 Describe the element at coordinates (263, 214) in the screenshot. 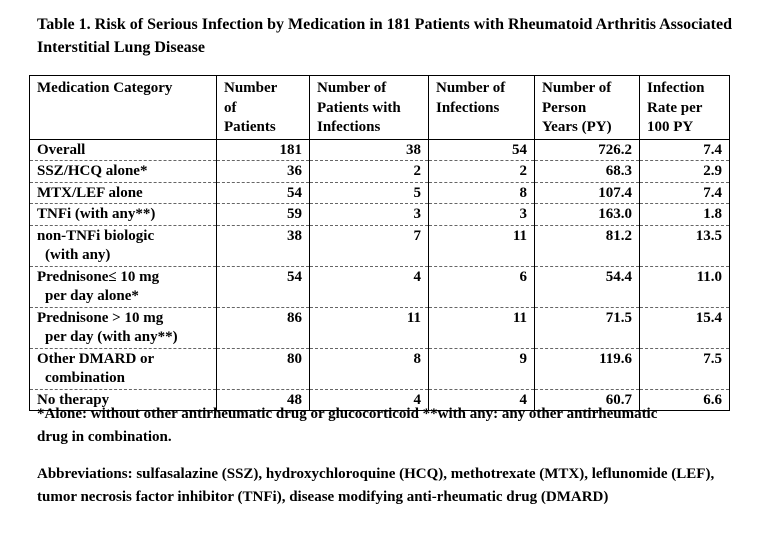

I see `value-cell: 59` at that location.